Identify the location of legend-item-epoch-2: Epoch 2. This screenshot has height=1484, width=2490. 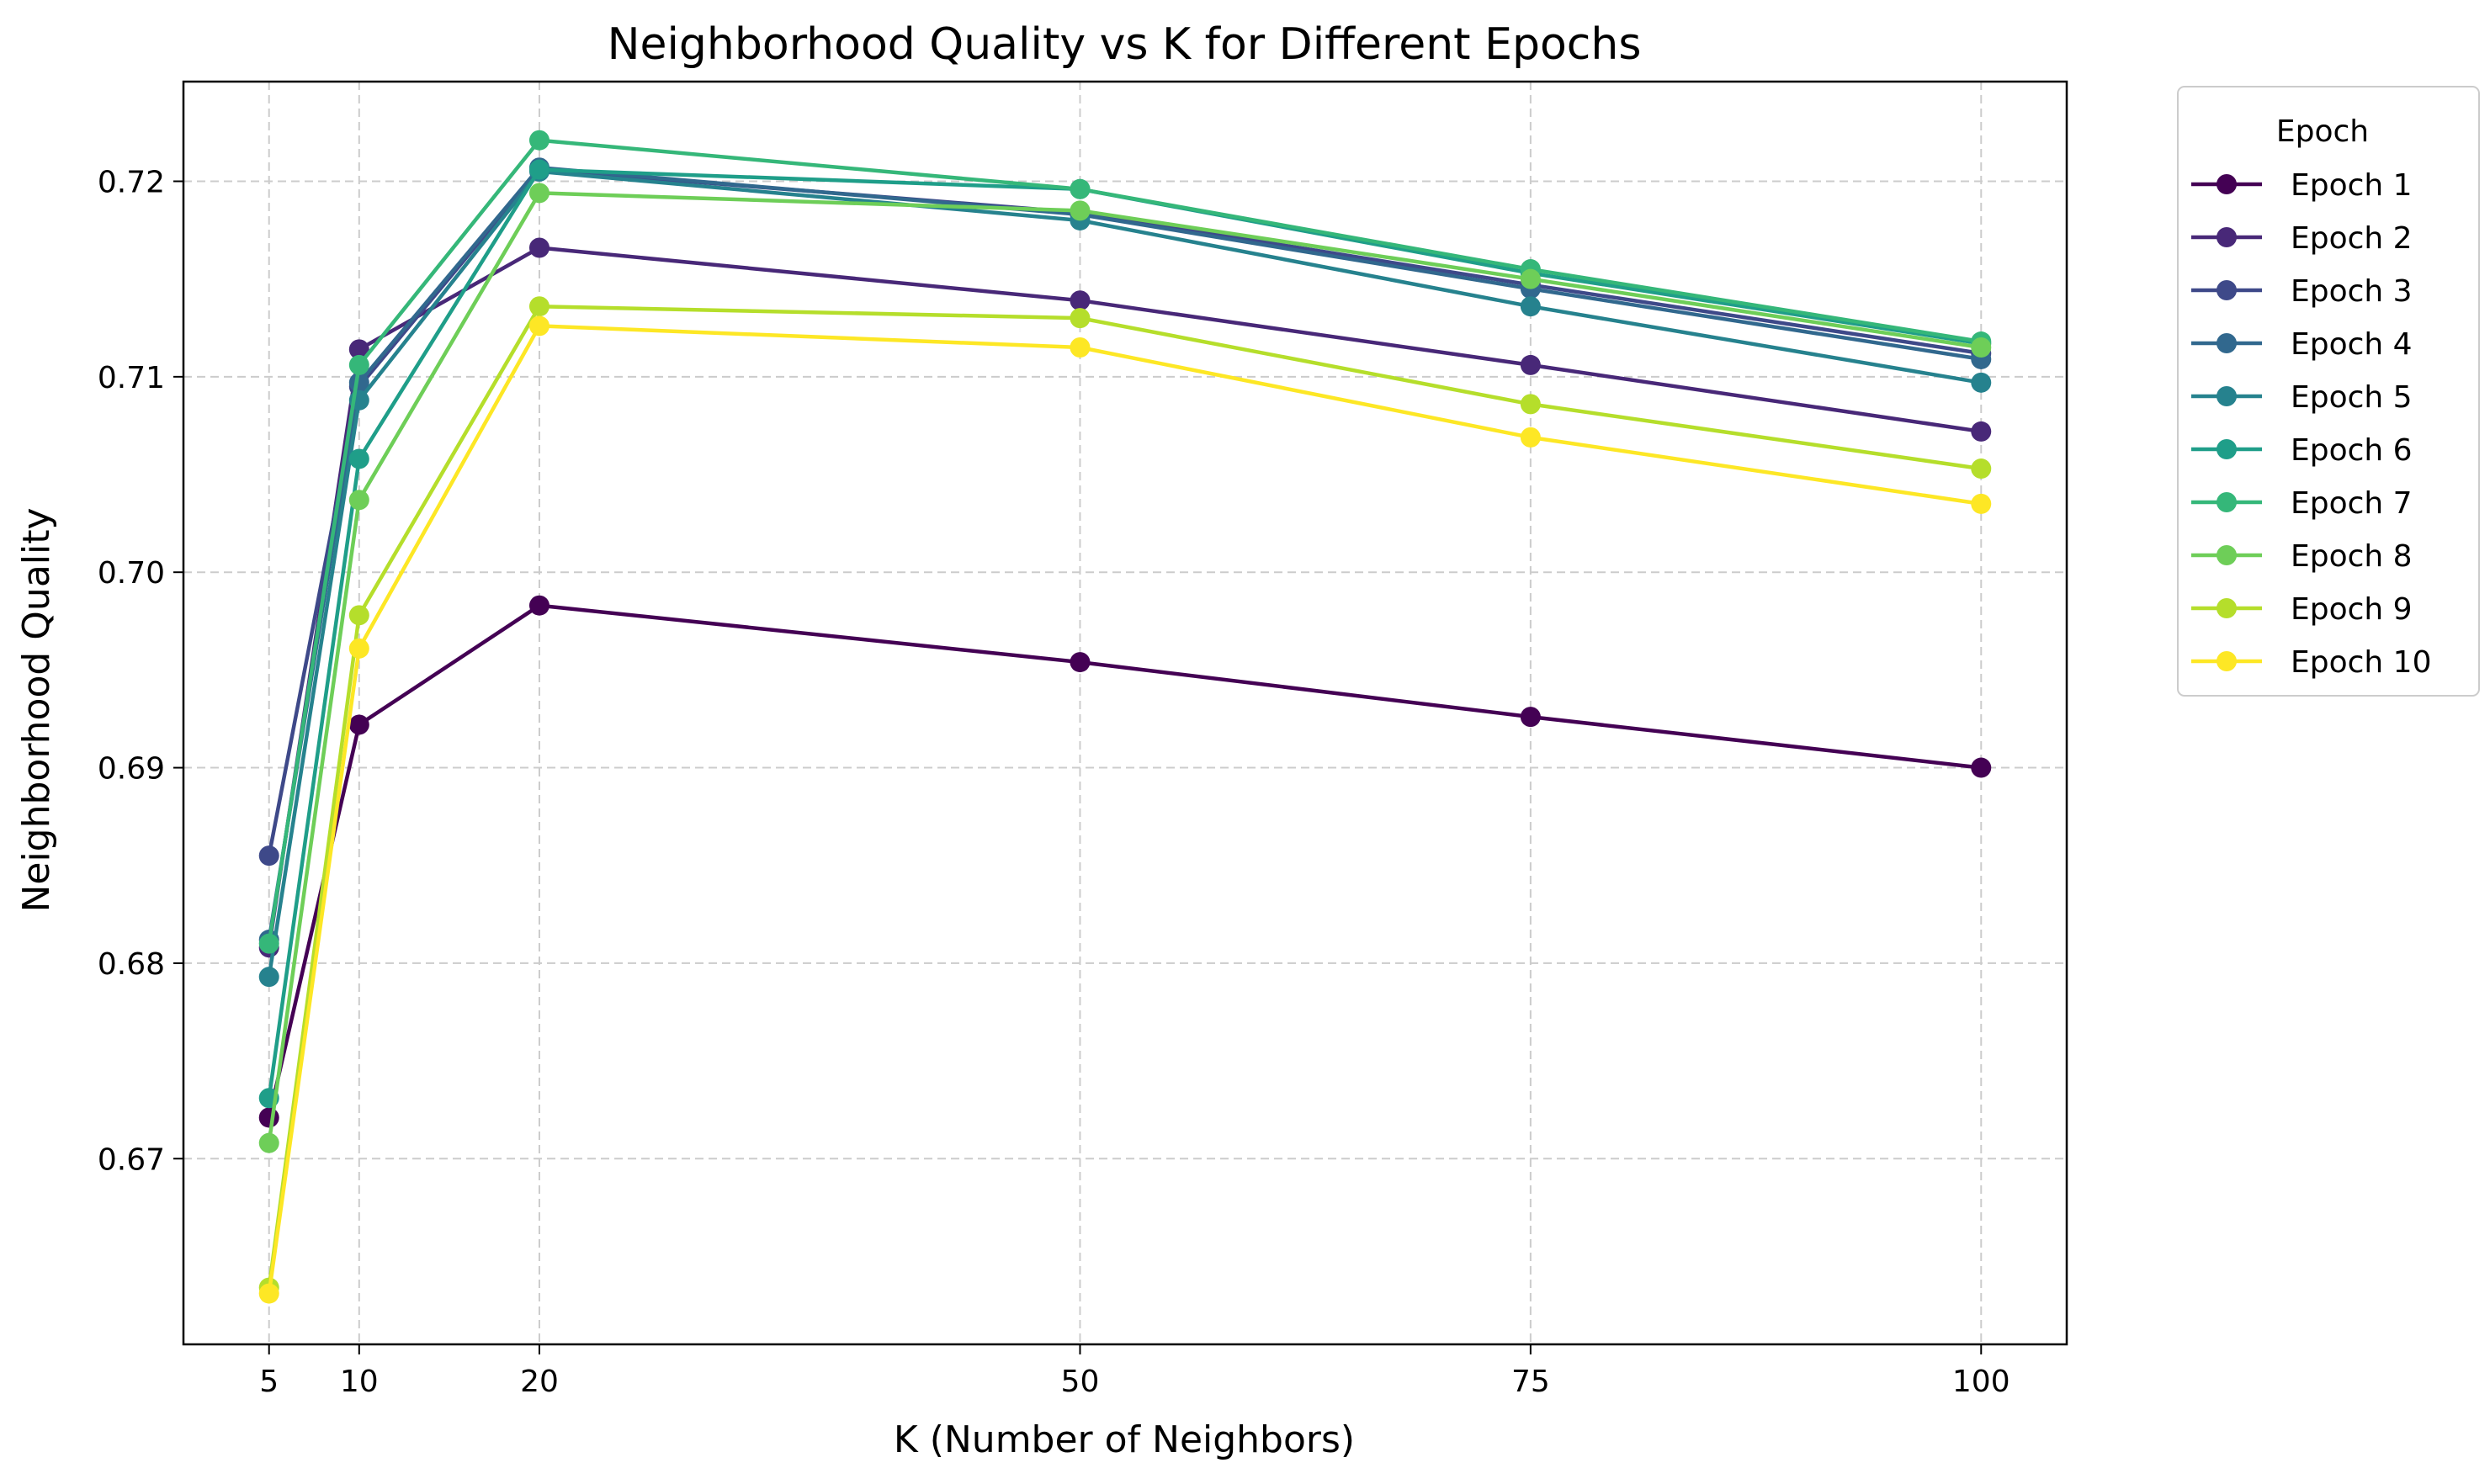
(2302, 238).